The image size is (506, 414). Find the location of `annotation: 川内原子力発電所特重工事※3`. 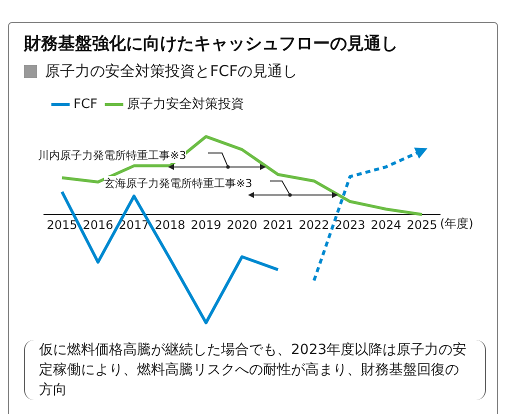

annotation: 川内原子力発電所特重工事※3 is located at coordinates (112, 155).